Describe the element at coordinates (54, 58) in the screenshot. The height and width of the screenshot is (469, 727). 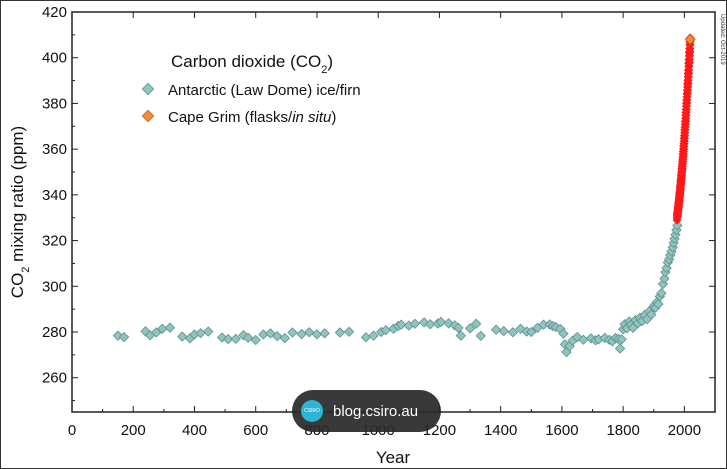
I see `y-tick-label: 400` at that location.